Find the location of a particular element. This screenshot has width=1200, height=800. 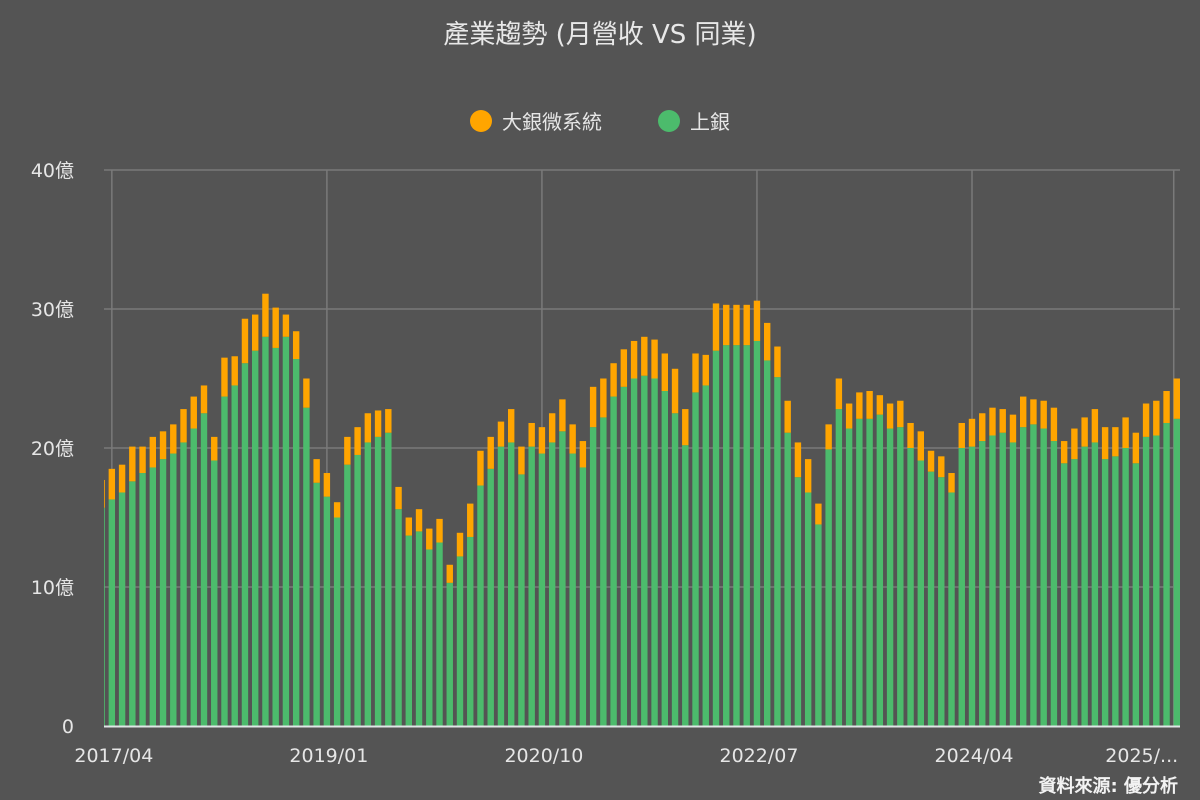

y-tick-label: 20億 is located at coordinates (52, 449).